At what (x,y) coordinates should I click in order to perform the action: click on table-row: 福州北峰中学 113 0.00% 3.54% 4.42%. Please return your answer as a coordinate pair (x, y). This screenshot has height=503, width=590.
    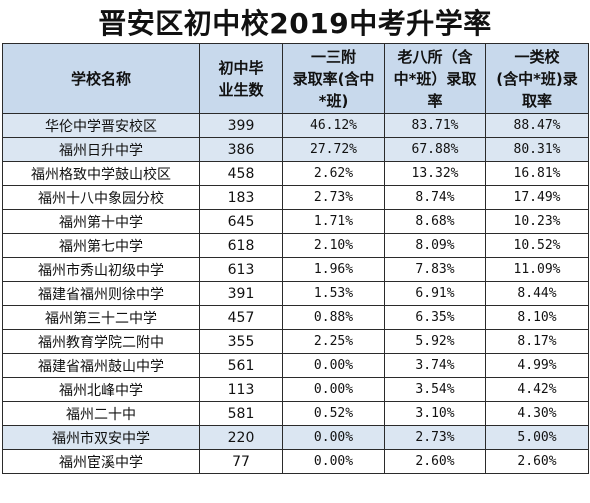
    Looking at the image, I should click on (295, 389).